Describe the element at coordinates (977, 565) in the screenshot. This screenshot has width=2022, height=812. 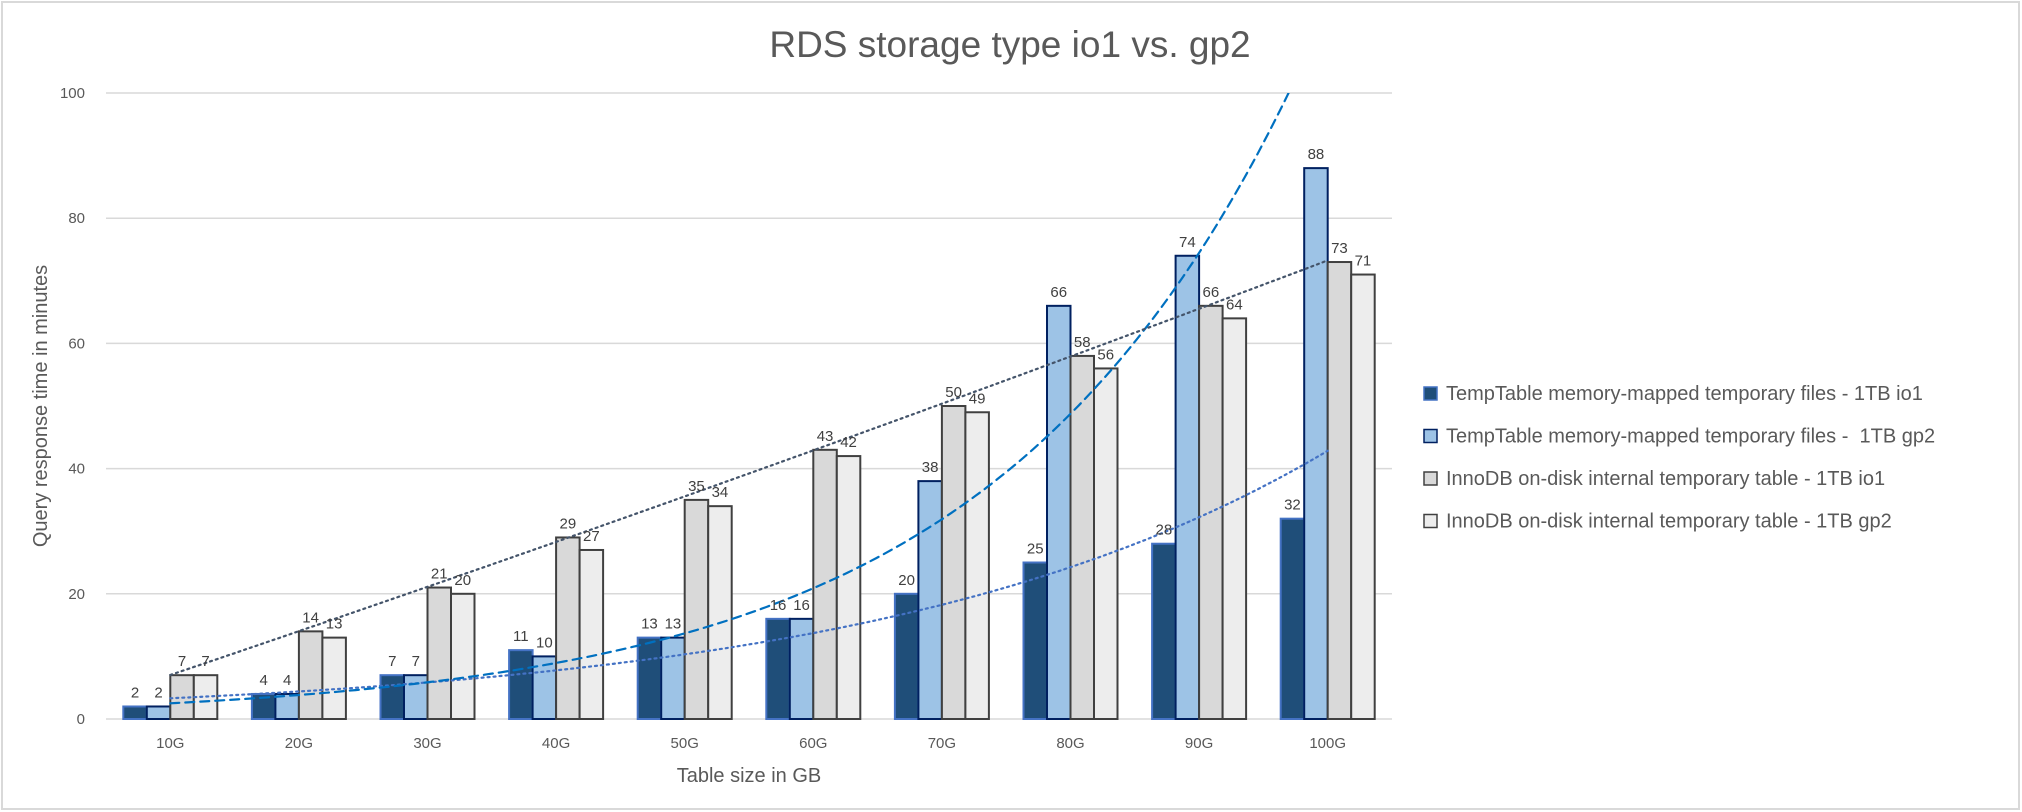
I see `bar-series4-70G` at that location.